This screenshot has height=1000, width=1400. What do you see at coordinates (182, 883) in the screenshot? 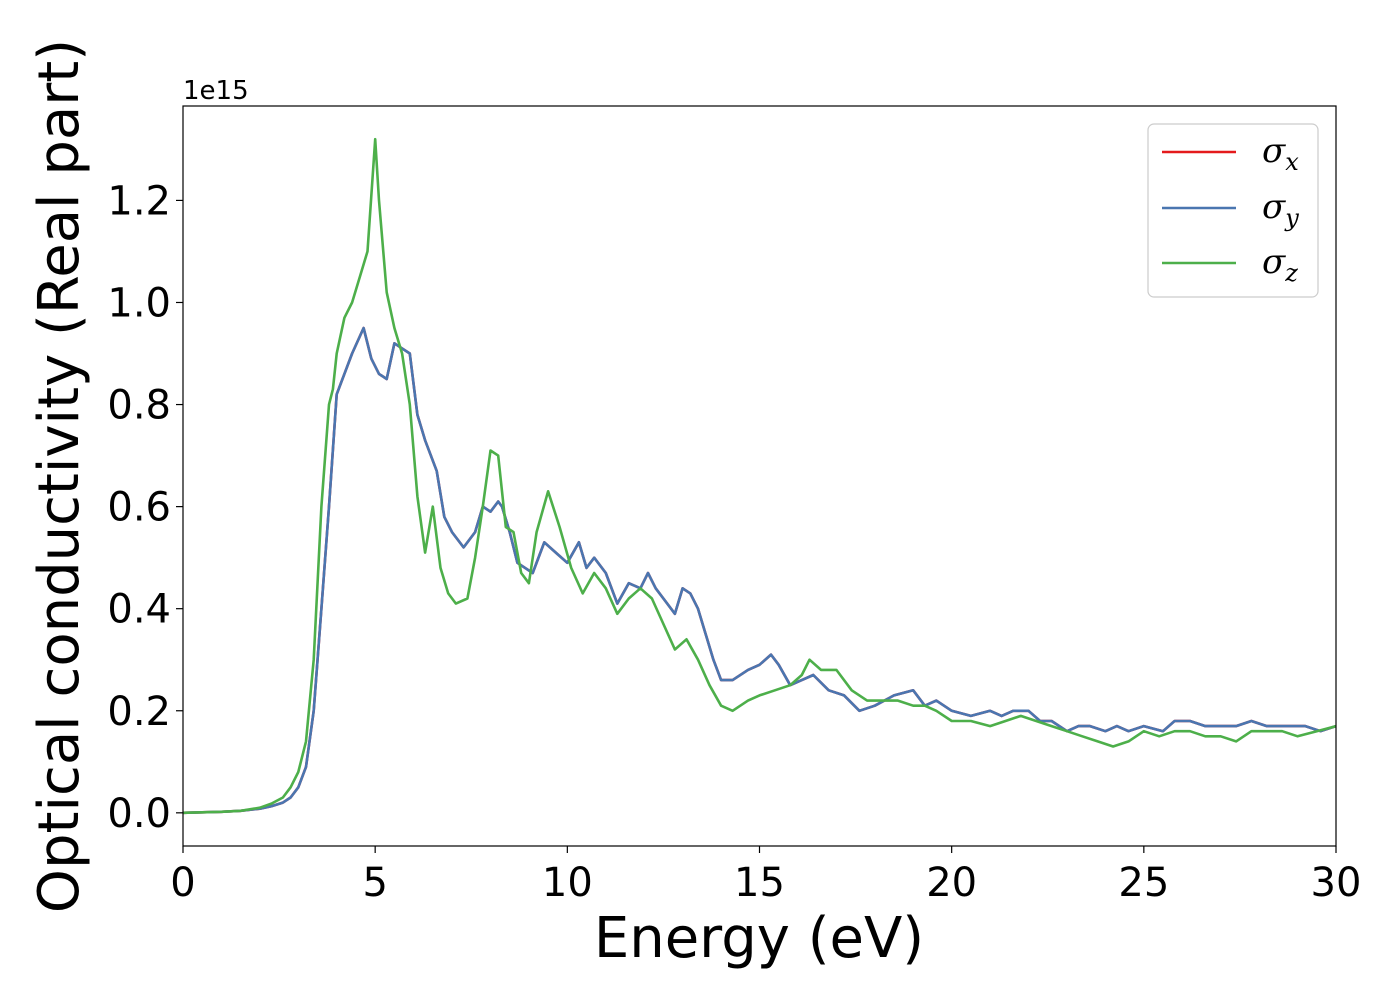
I see `x-tick-label: 0` at bounding box center [182, 883].